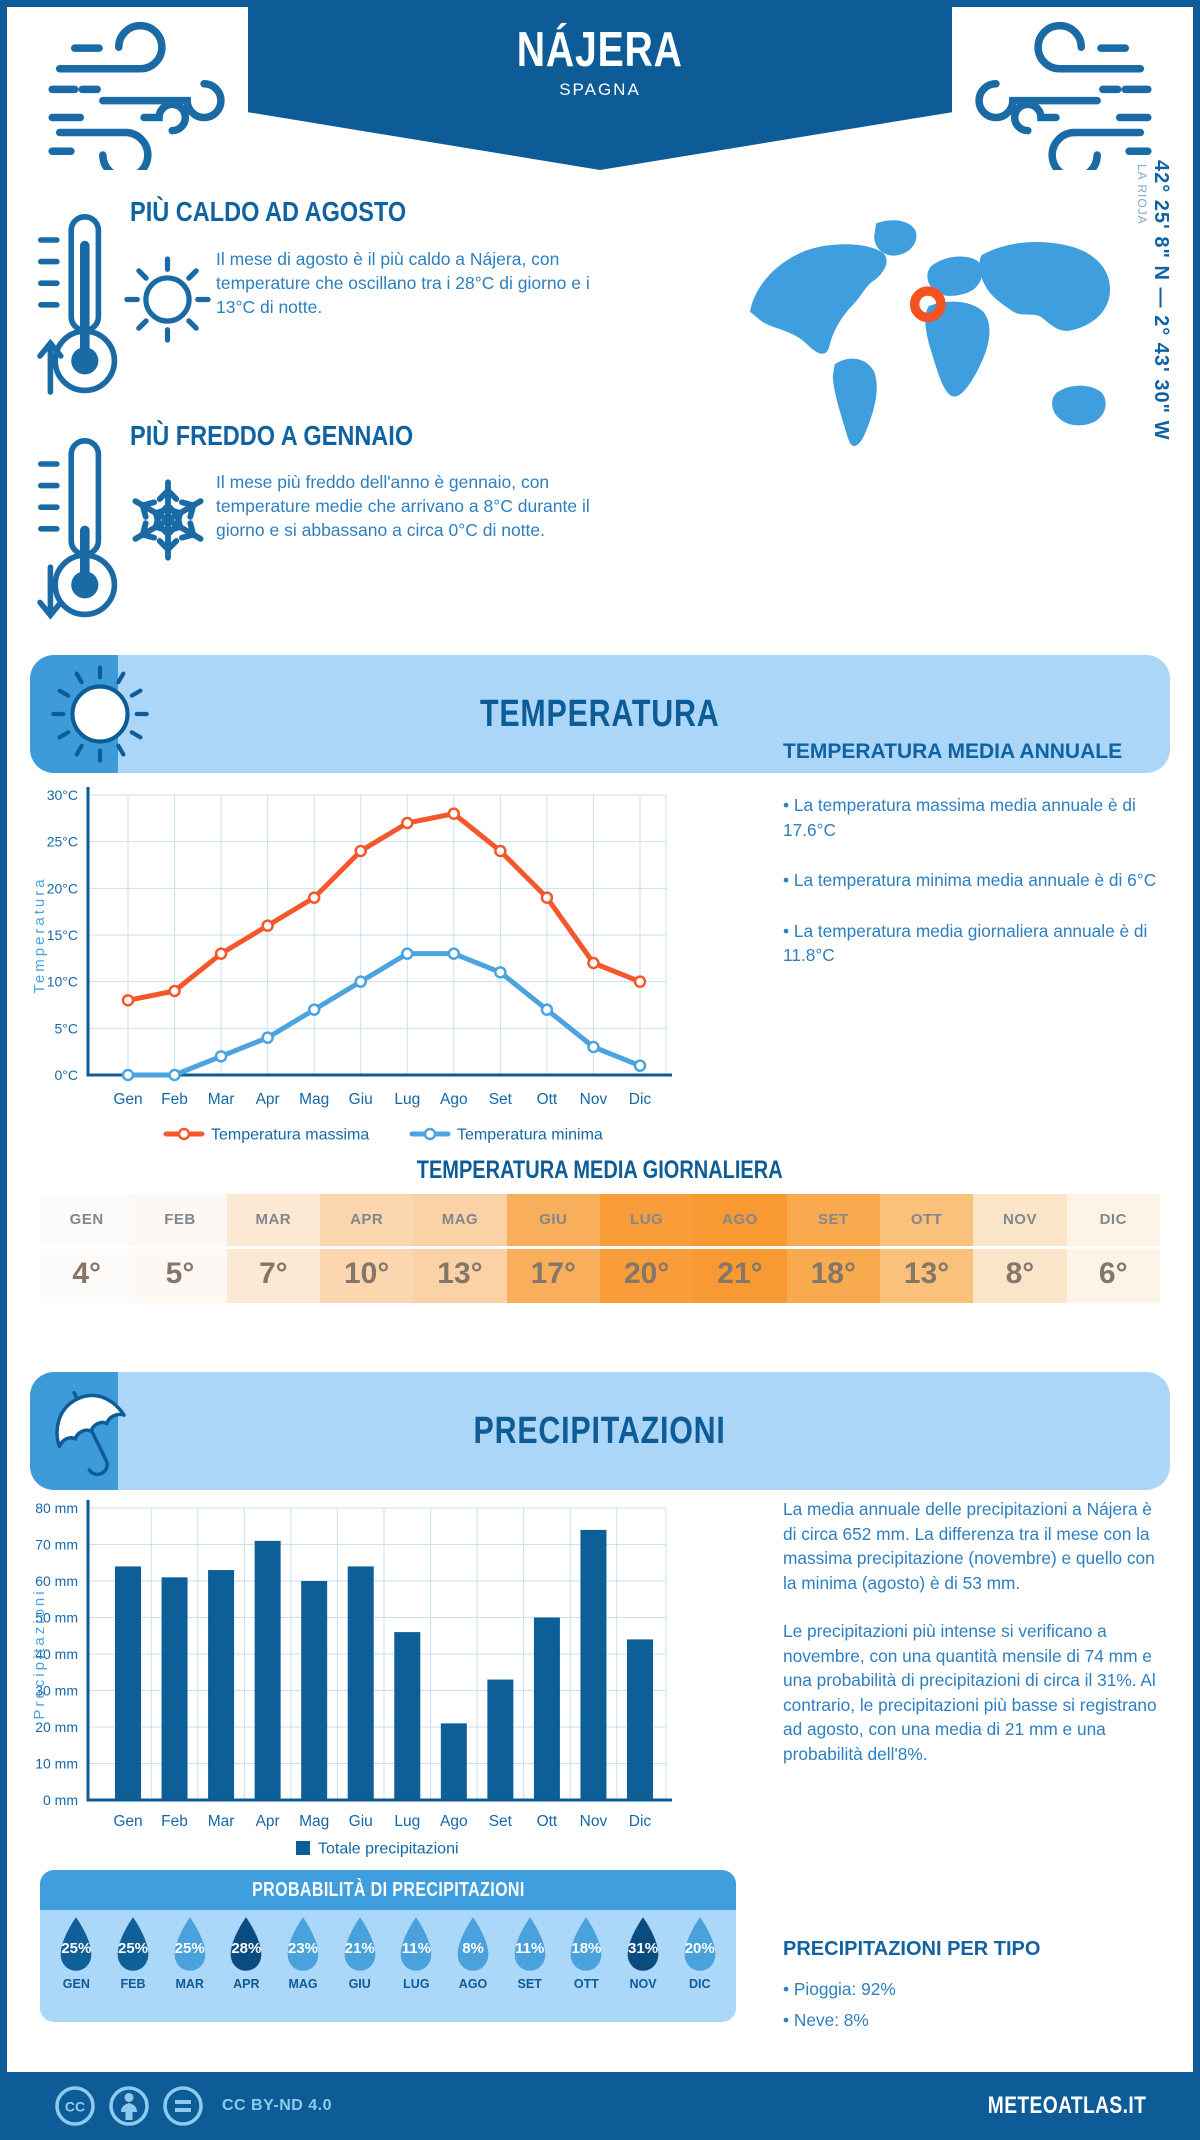  I want to click on temp-table-month: MAR, so click(273, 1219).